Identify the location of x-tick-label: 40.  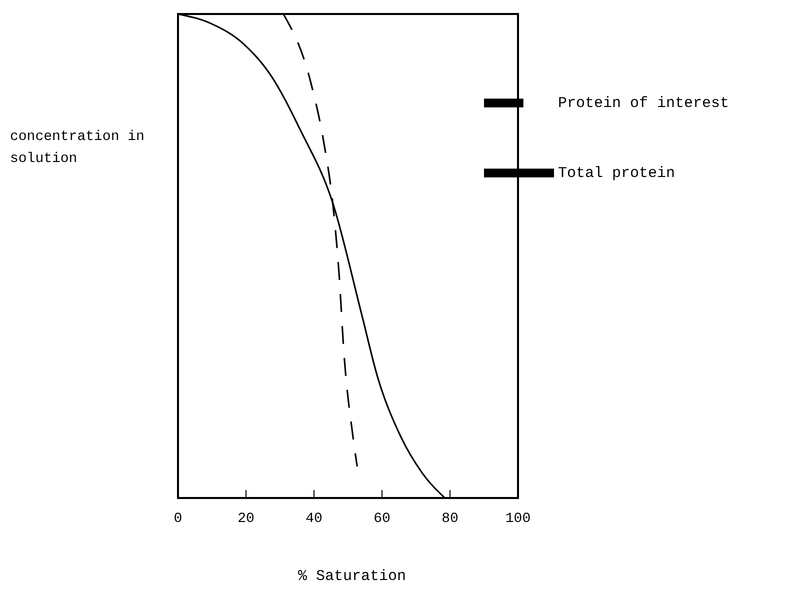
(314, 518).